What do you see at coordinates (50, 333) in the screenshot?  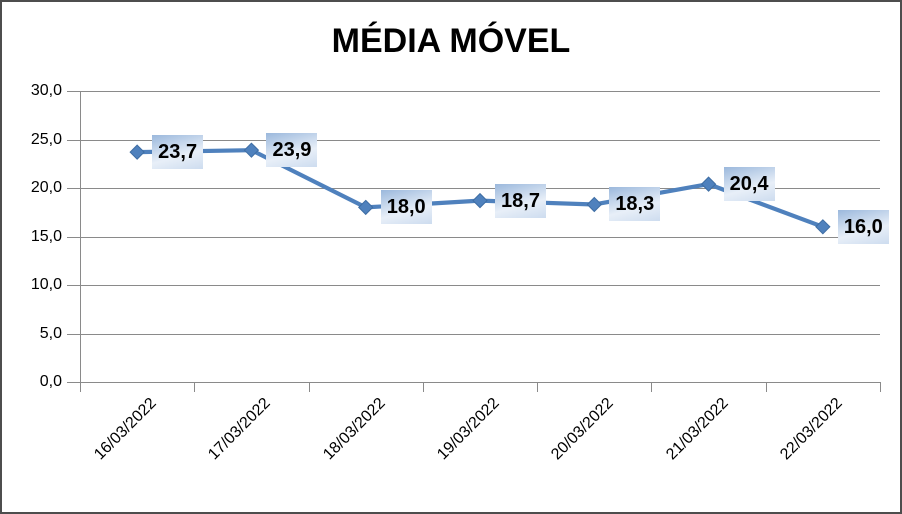 I see `y-tick-label: 5,0` at bounding box center [50, 333].